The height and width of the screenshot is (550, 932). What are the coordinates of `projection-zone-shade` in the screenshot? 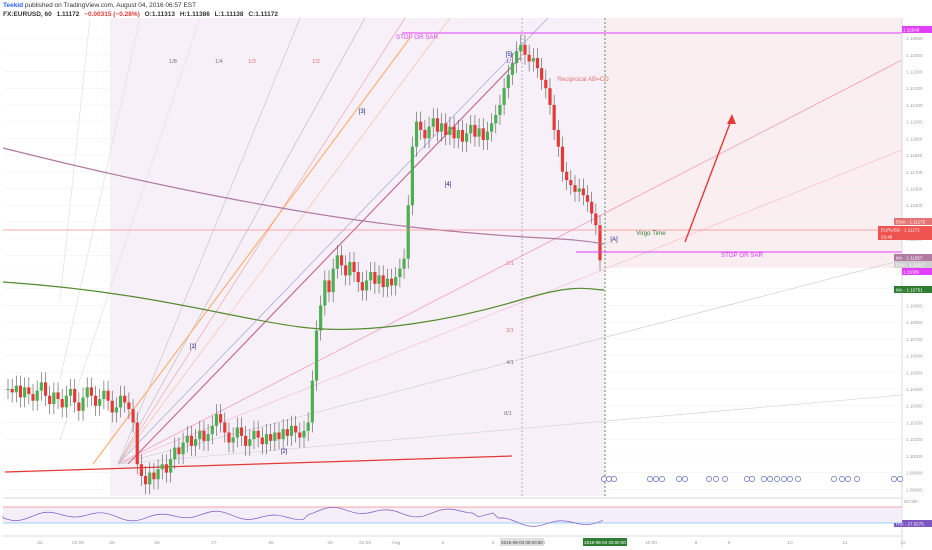 It's located at (753, 143).